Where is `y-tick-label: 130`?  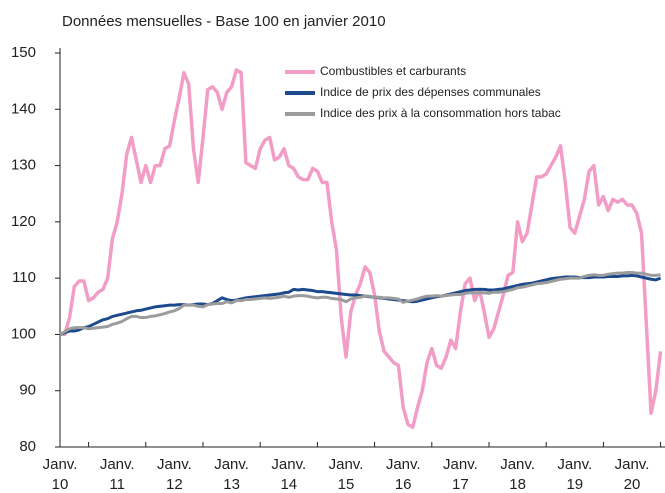 y-tick-label: 130 is located at coordinates (23, 165).